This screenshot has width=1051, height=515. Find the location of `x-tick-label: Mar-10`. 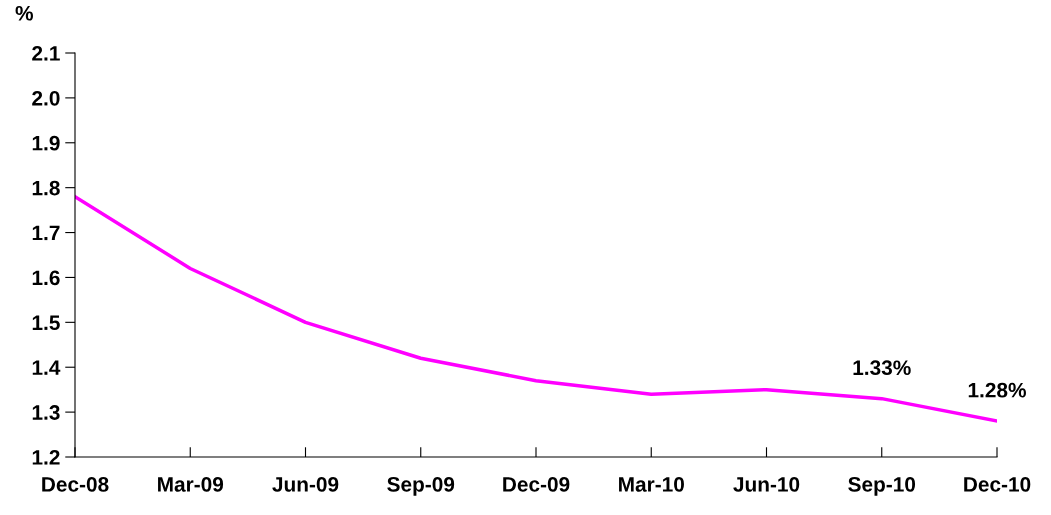

x-tick-label: Mar-10 is located at coordinates (651, 484).